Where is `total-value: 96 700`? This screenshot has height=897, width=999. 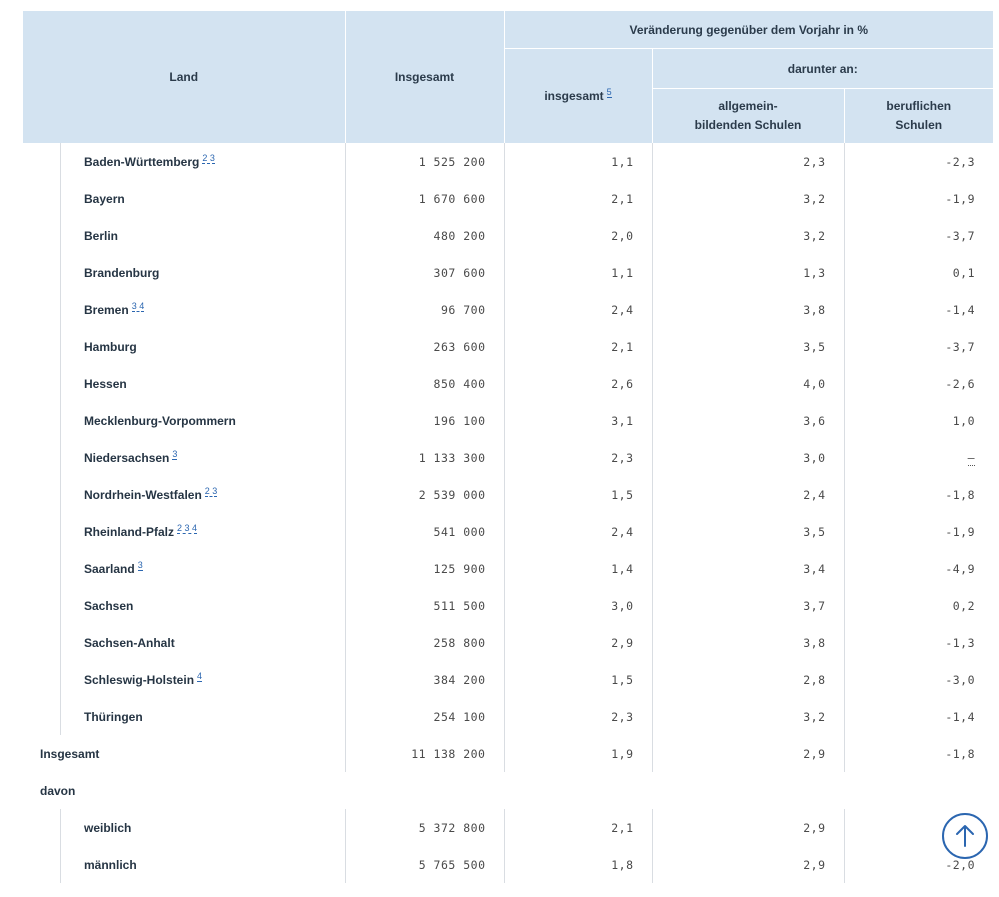
total-value: 96 700 is located at coordinates (424, 309).